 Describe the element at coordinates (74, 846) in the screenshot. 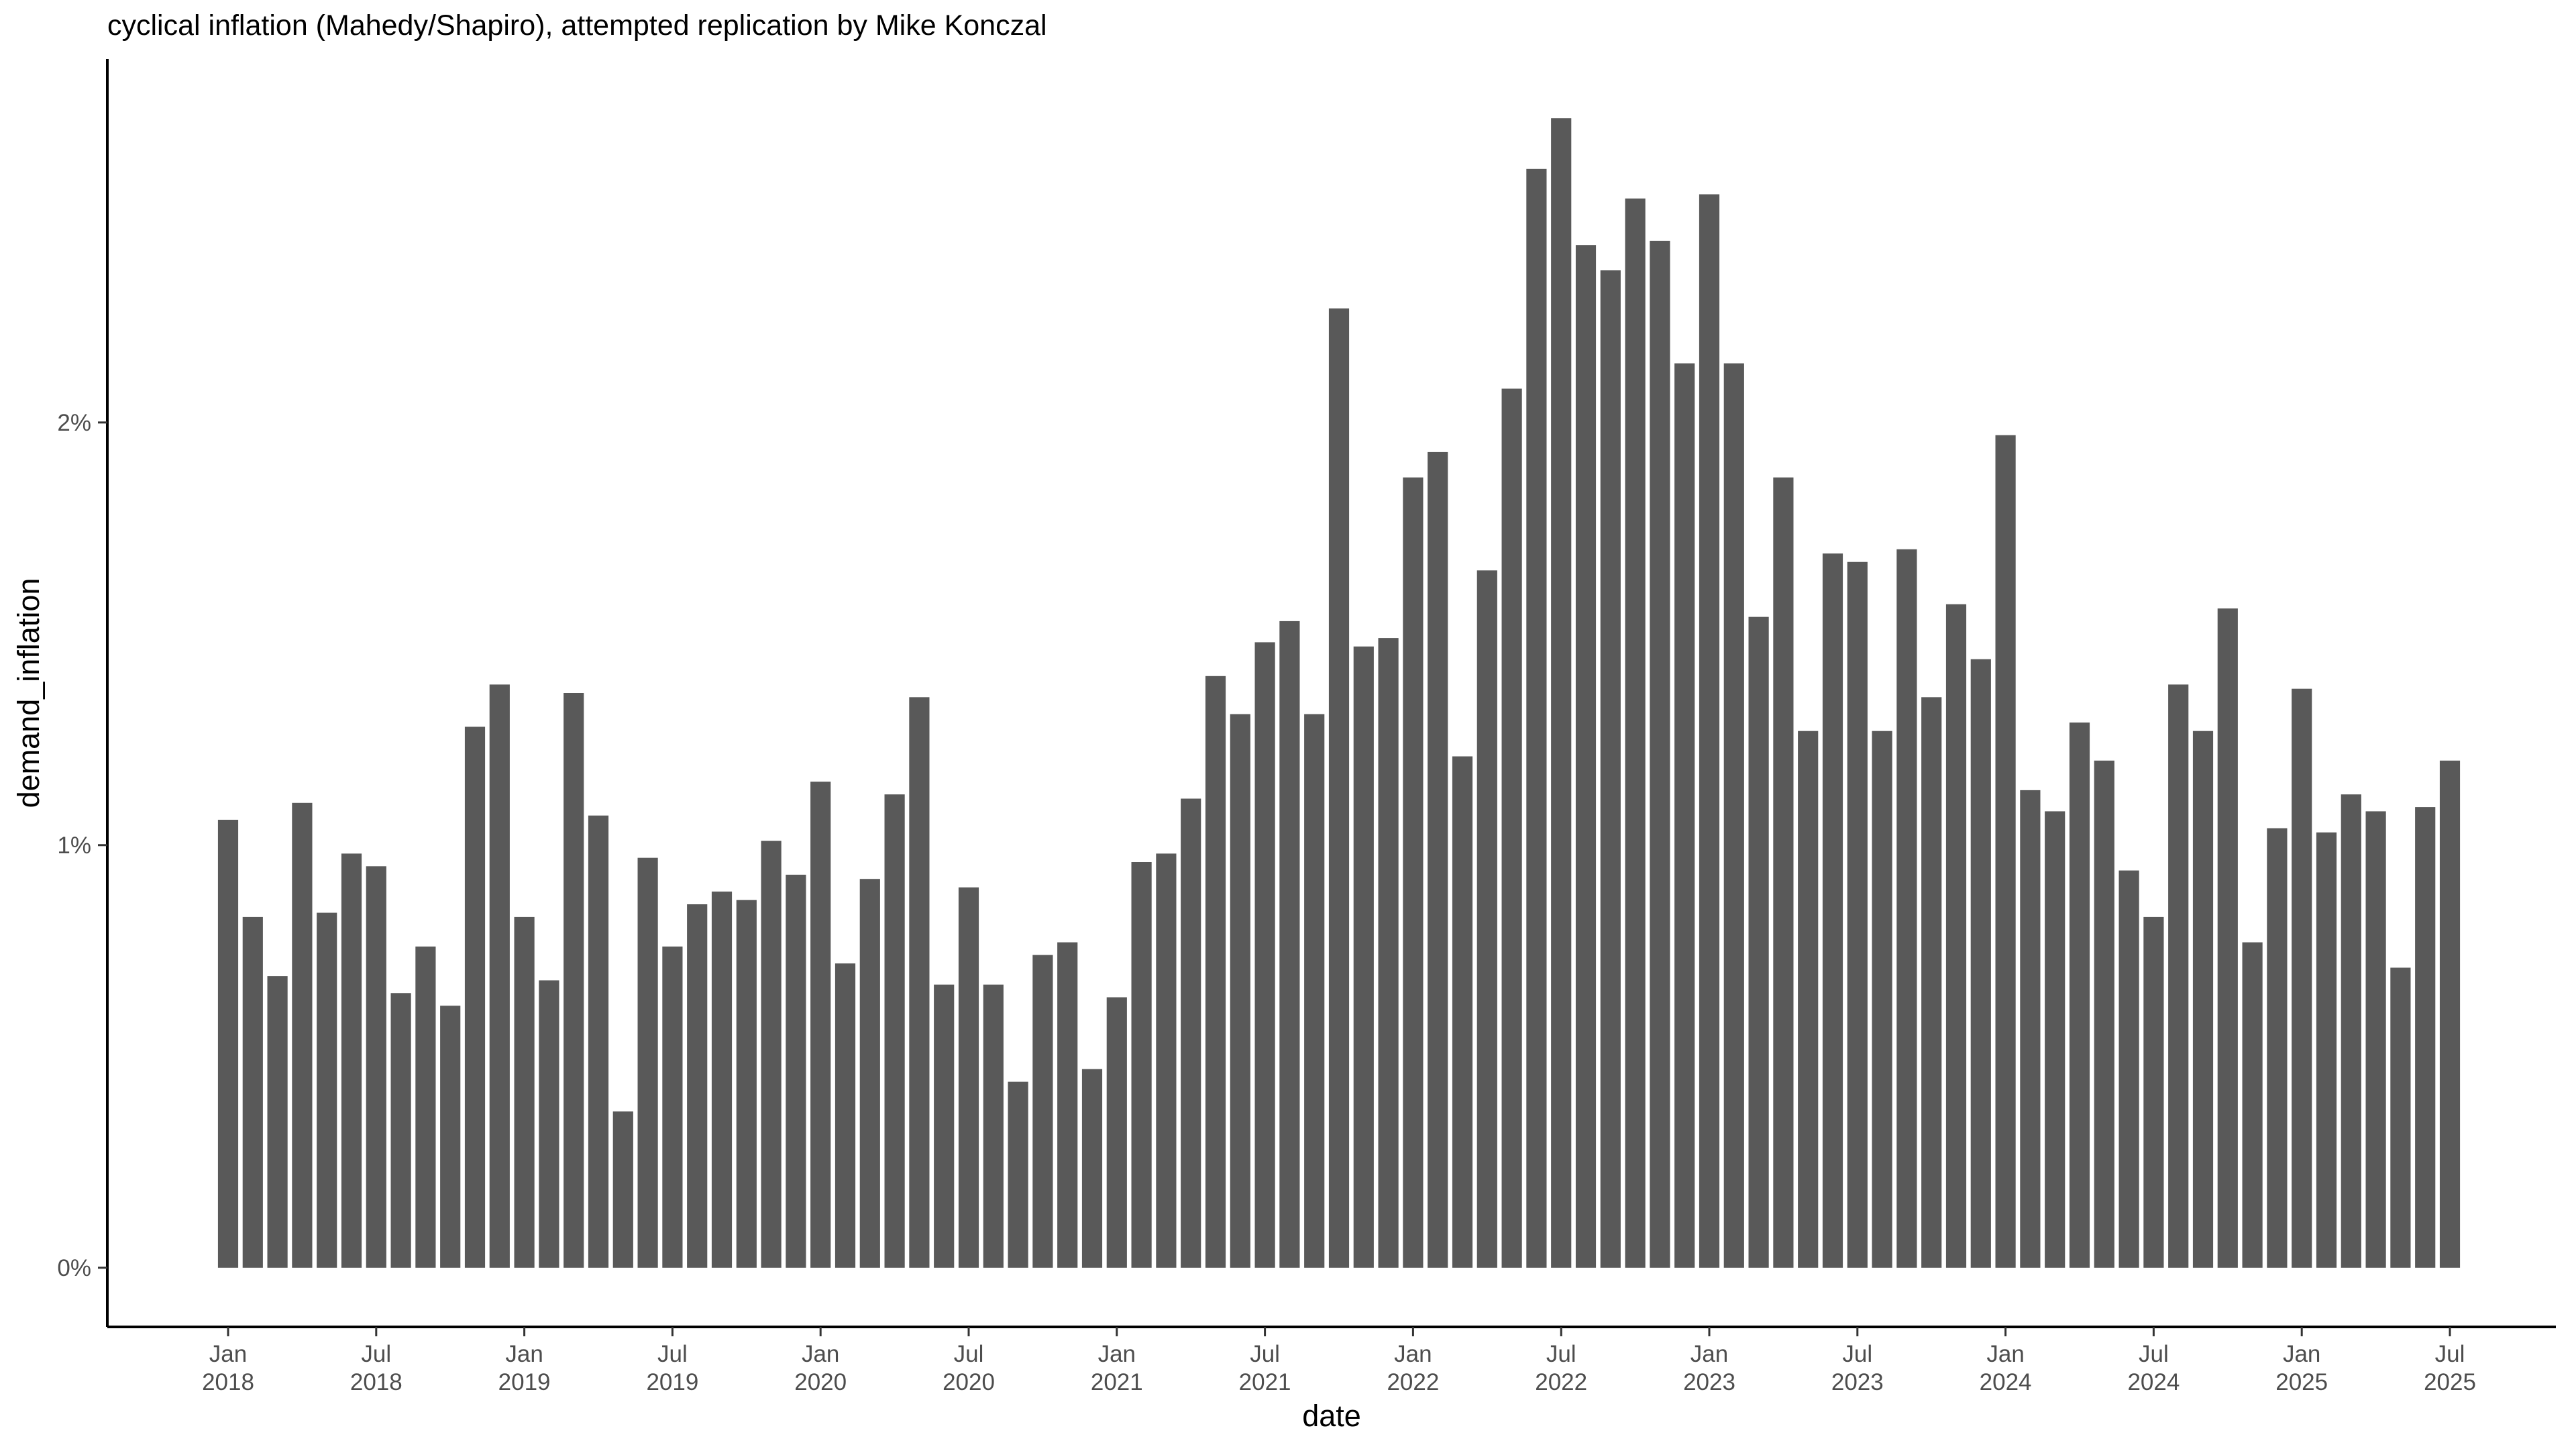

I see `y-tick-label: 1%` at that location.